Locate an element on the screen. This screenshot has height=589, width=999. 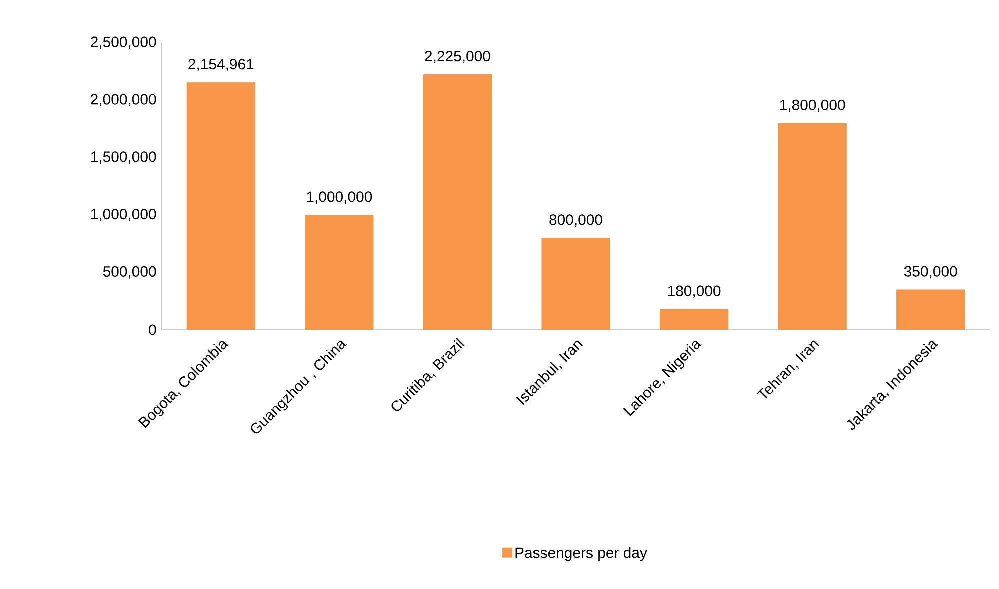
y-tick-label: 2,500,000 is located at coordinates (123, 43).